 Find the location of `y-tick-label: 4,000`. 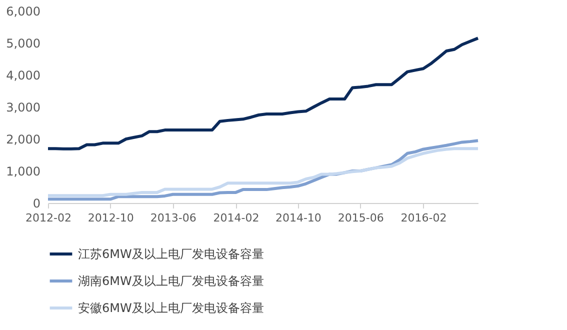

y-tick-label: 4,000 is located at coordinates (23, 75).